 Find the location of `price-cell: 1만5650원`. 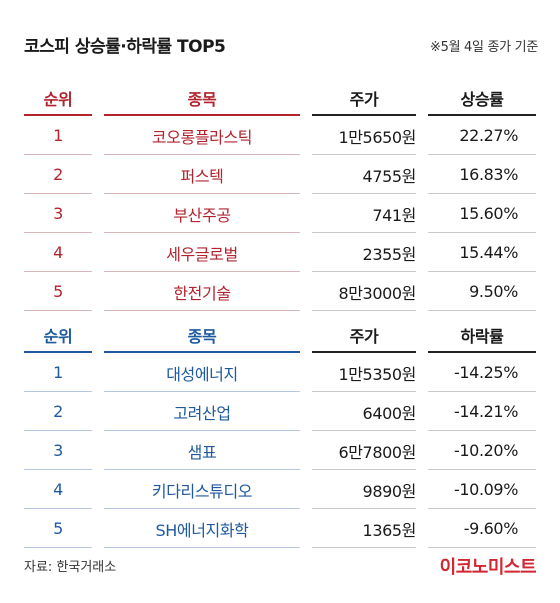

price-cell: 1만5650원 is located at coordinates (377, 137).